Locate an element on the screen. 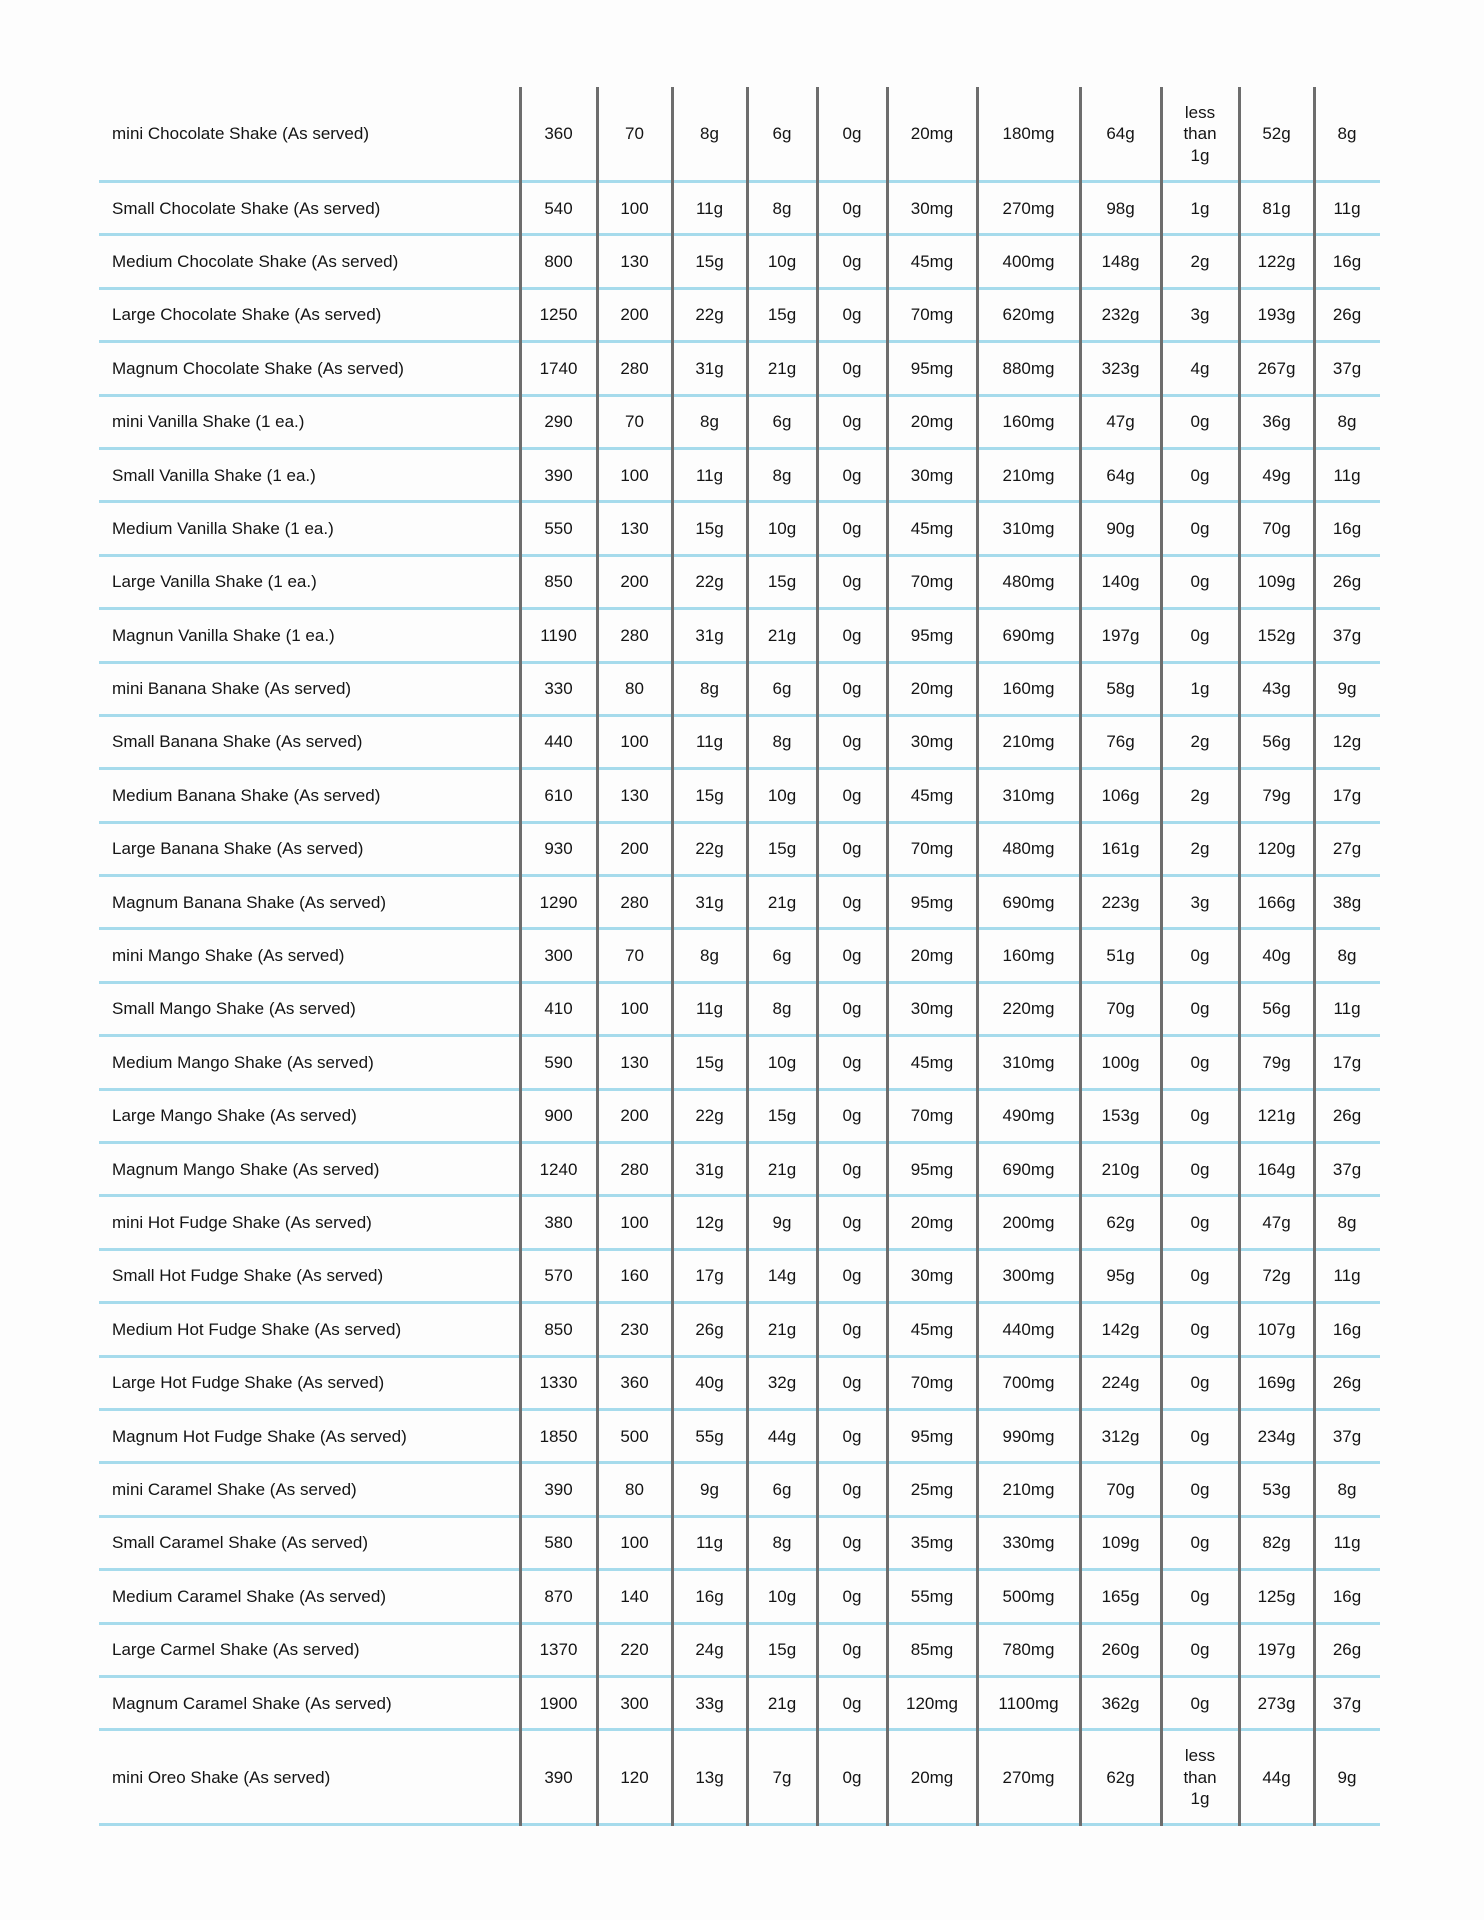 The width and height of the screenshot is (1484, 1920). value-text: 223g is located at coordinates (1120, 902).